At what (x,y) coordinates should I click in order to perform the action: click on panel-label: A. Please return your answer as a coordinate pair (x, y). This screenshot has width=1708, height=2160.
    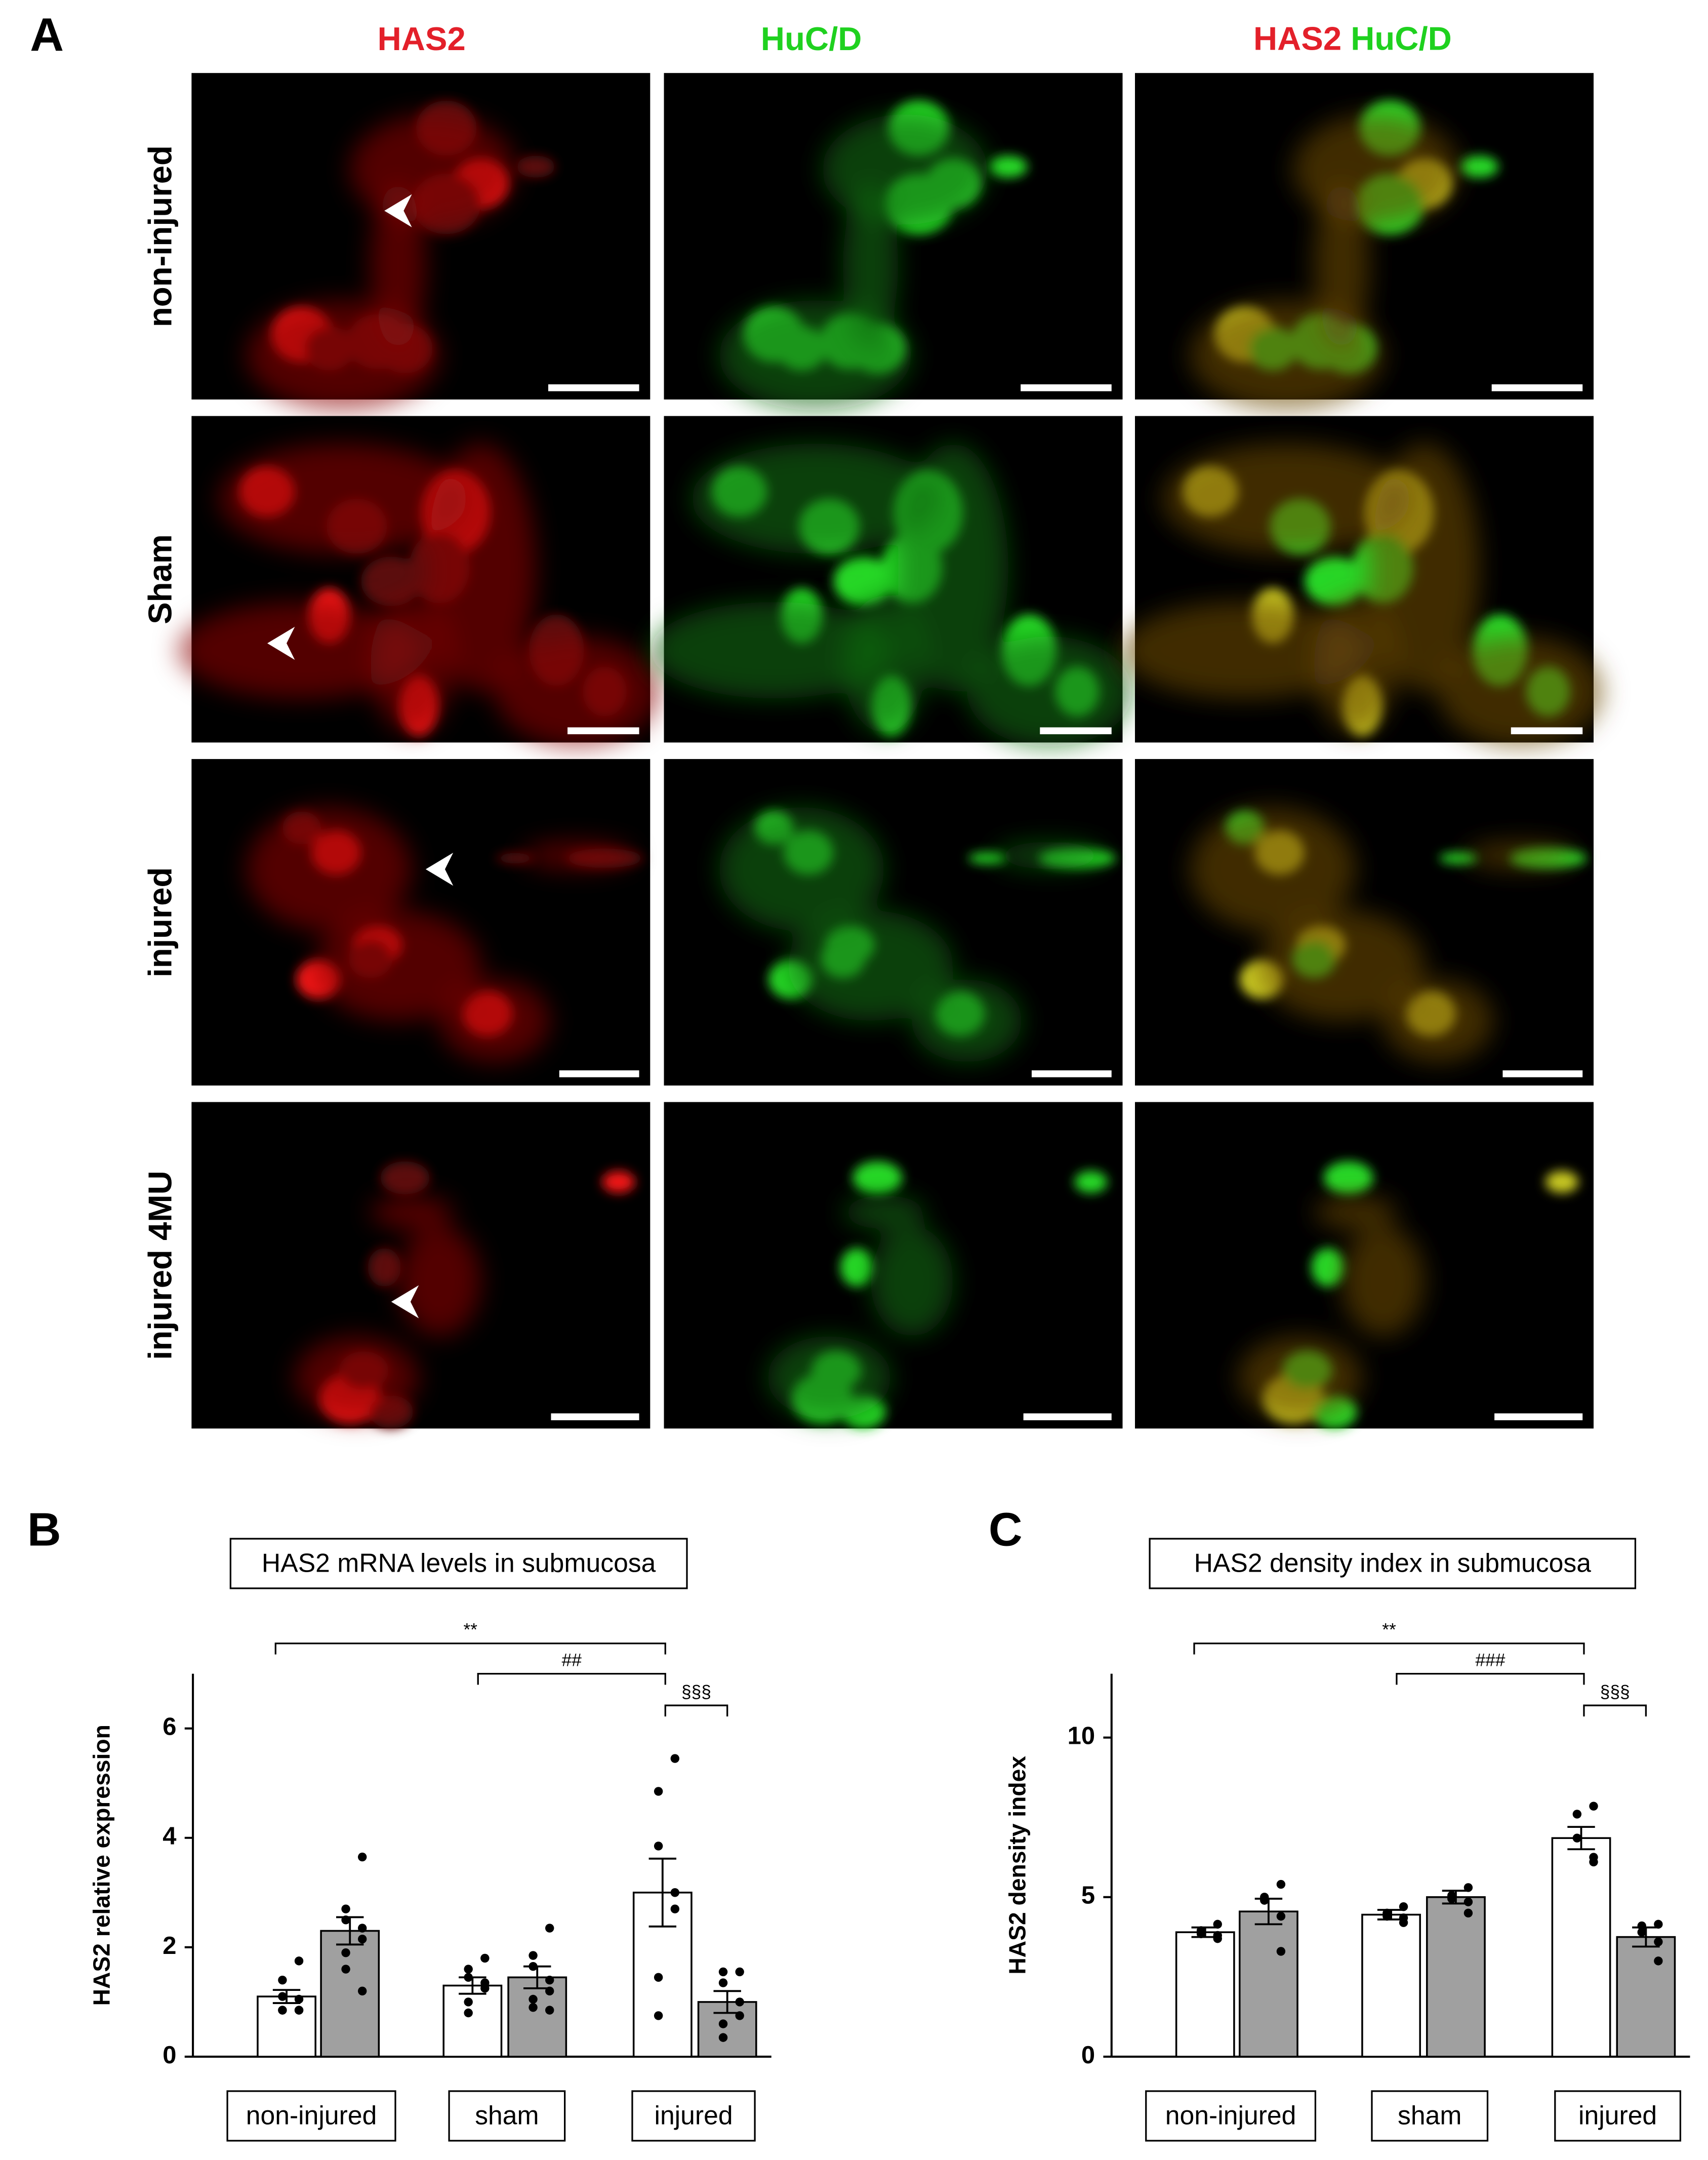
    Looking at the image, I should click on (47, 35).